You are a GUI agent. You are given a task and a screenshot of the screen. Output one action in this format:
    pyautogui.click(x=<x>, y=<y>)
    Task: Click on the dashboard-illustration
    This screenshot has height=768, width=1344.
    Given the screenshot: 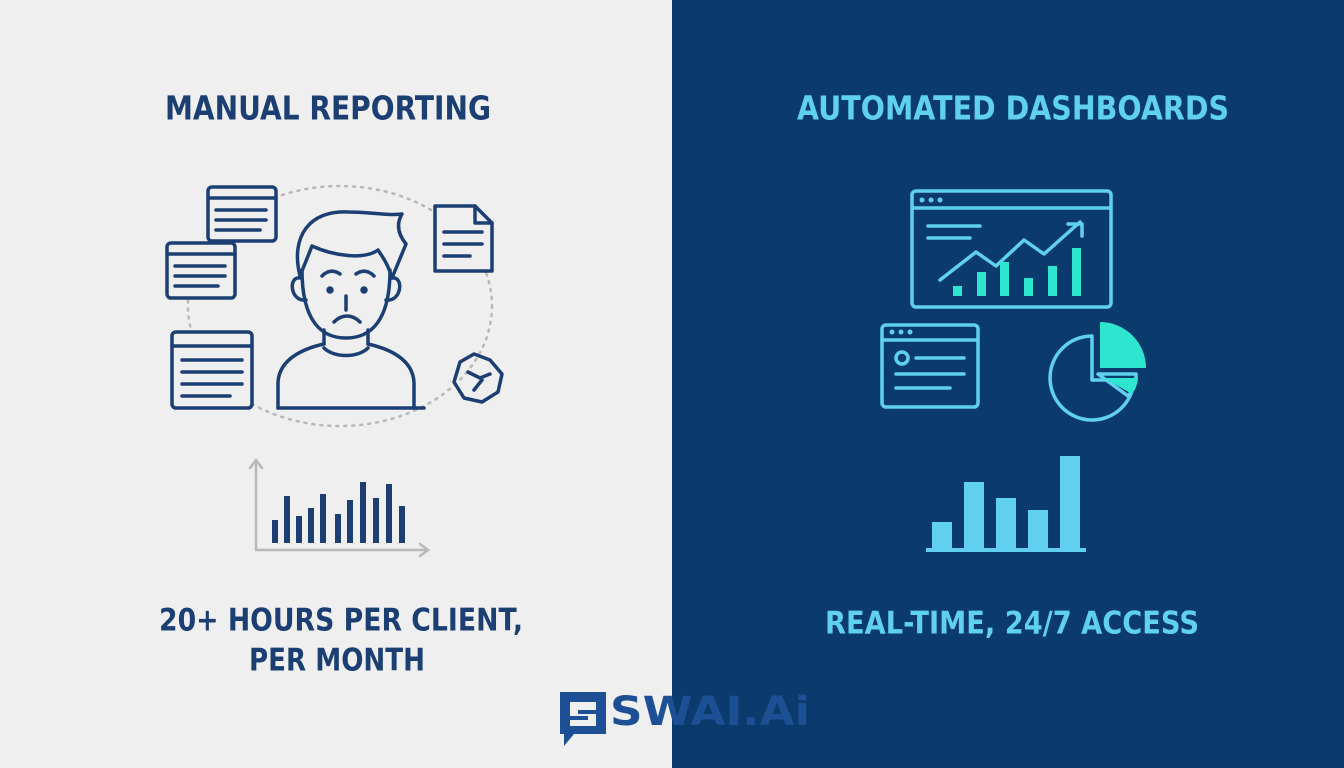 What is the action you would take?
    pyautogui.click(x=1013, y=370)
    